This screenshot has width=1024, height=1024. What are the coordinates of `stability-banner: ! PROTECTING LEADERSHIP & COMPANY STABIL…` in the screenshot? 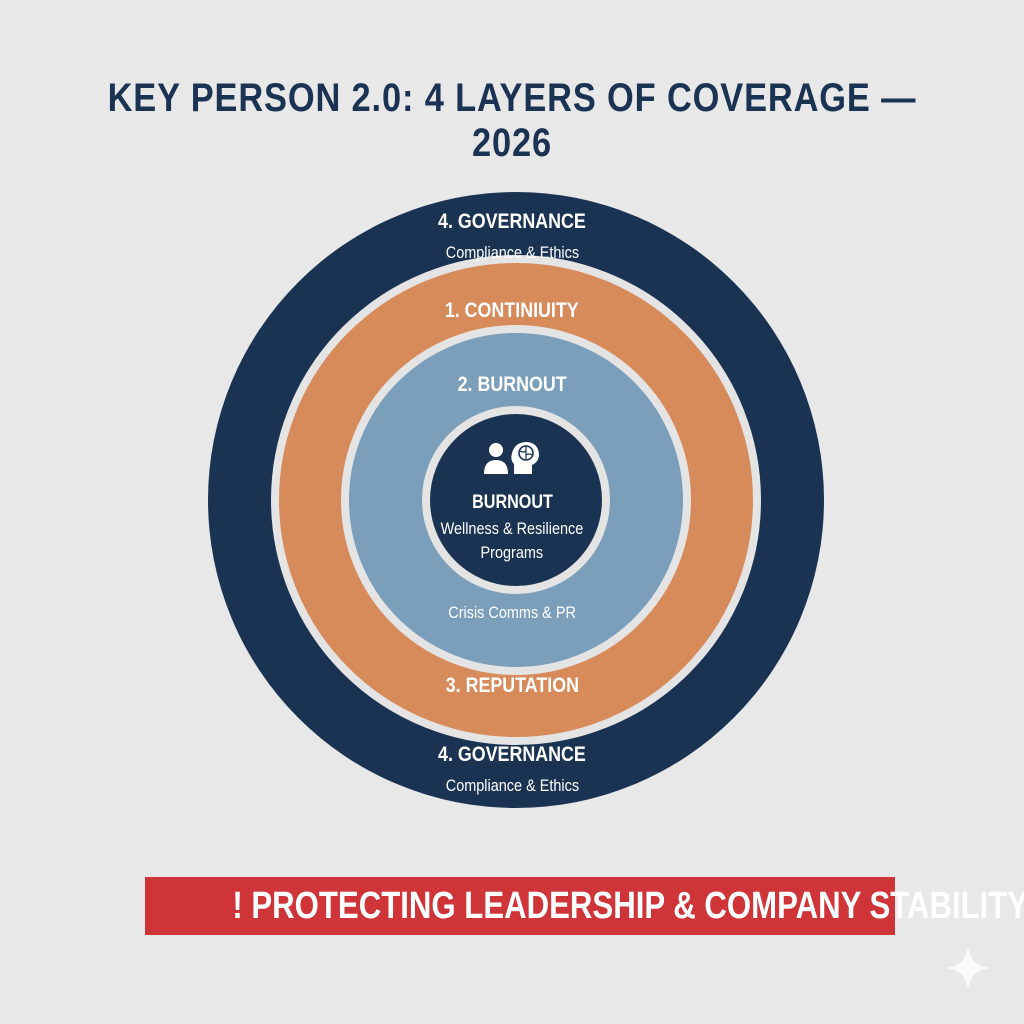 It's located at (584, 906).